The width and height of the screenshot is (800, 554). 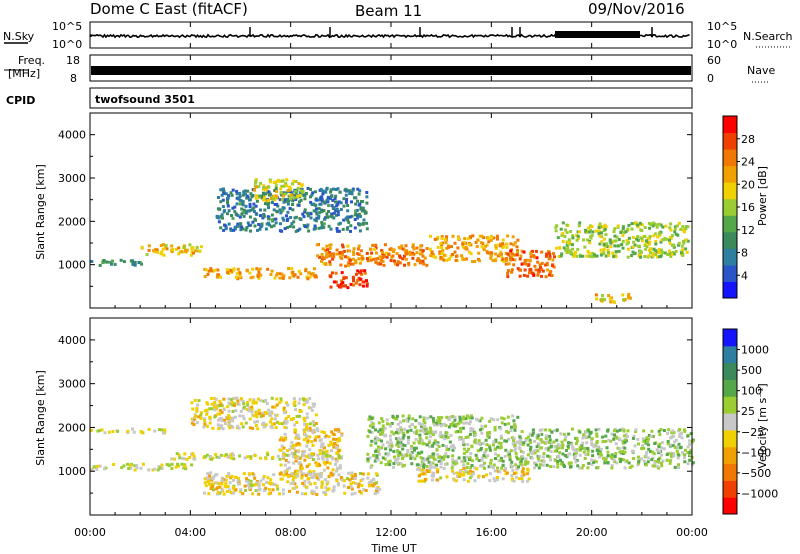 I want to click on nsearch-label: N.Search, so click(x=768, y=36).